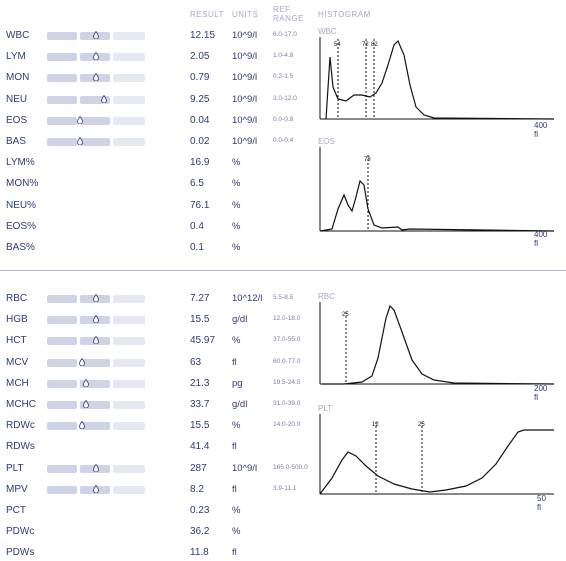 This screenshot has height=561, width=566. I want to click on parameter-row: MPV 8.2 fl 3.9-11.1, so click(150, 491).